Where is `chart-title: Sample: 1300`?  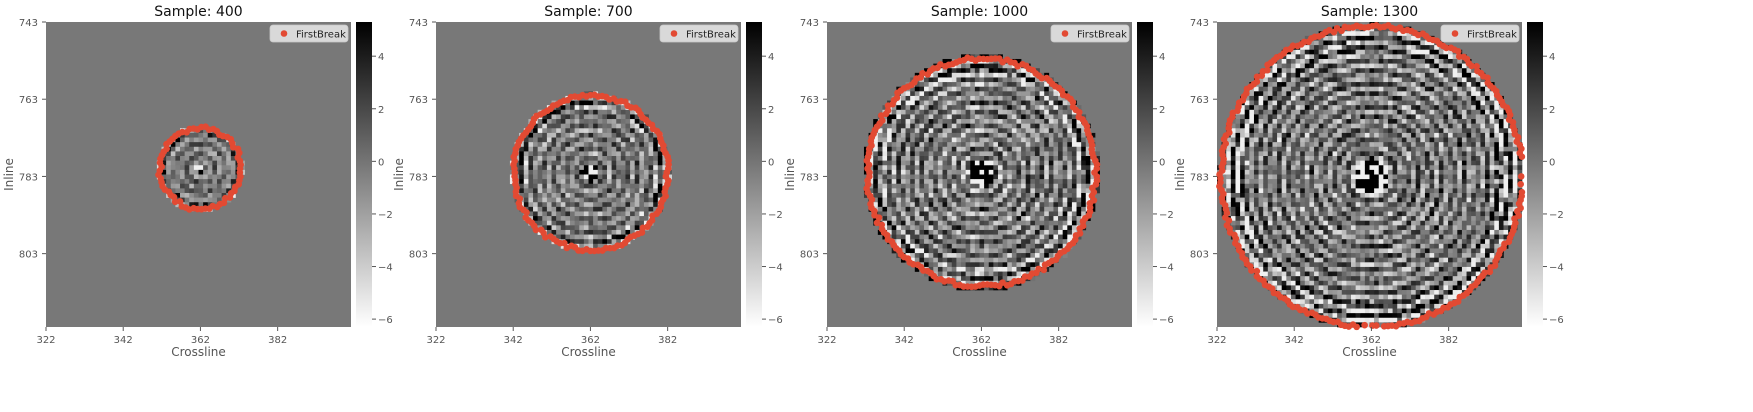
chart-title: Sample: 1300 is located at coordinates (1369, 12).